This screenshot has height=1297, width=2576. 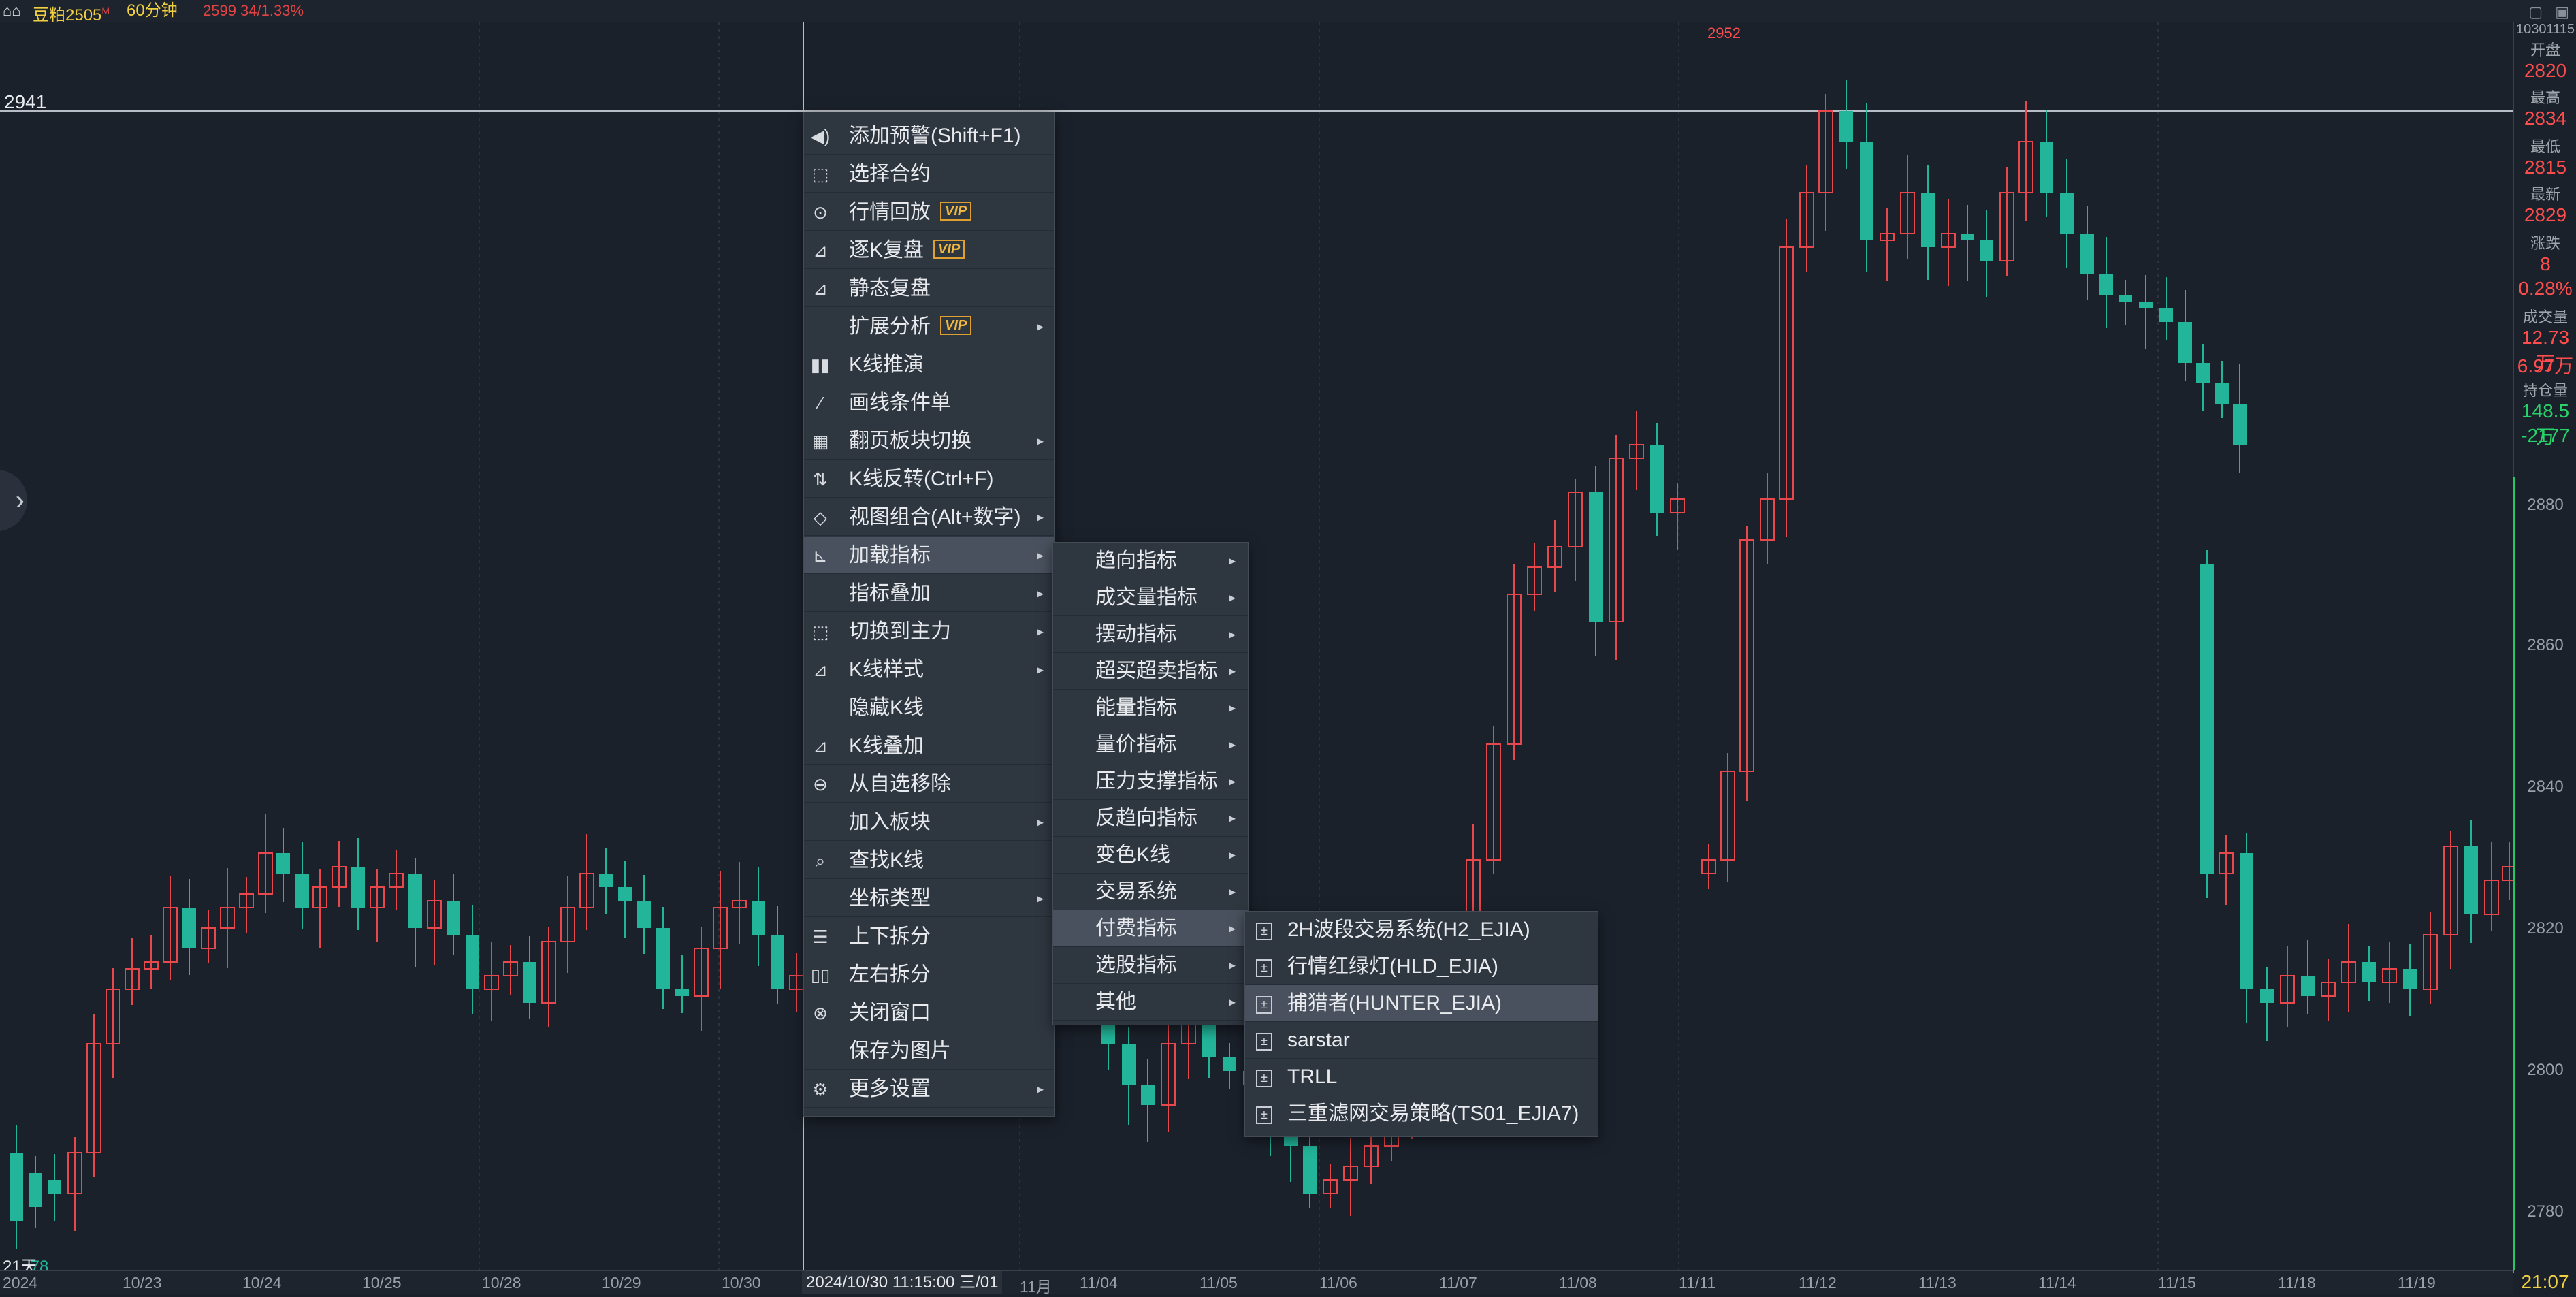 I want to click on context-menu-item: ⊿ K线叠加, so click(x=929, y=746).